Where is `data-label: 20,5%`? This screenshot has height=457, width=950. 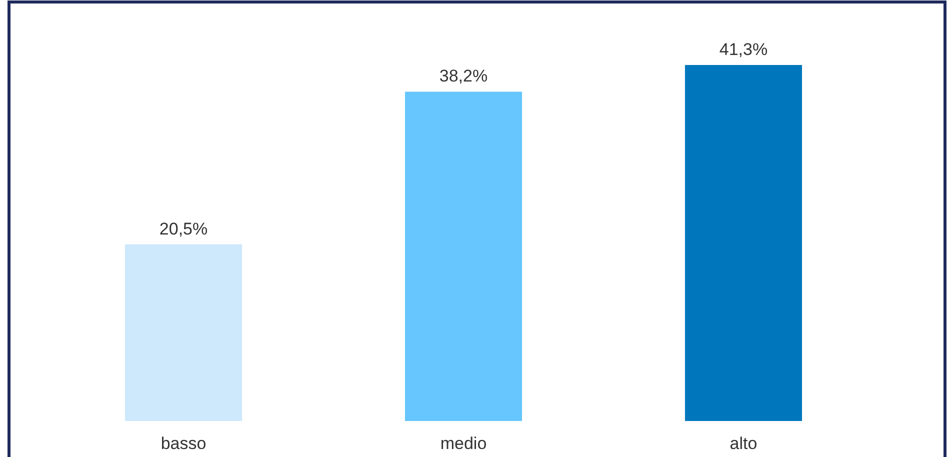
data-label: 20,5% is located at coordinates (183, 228).